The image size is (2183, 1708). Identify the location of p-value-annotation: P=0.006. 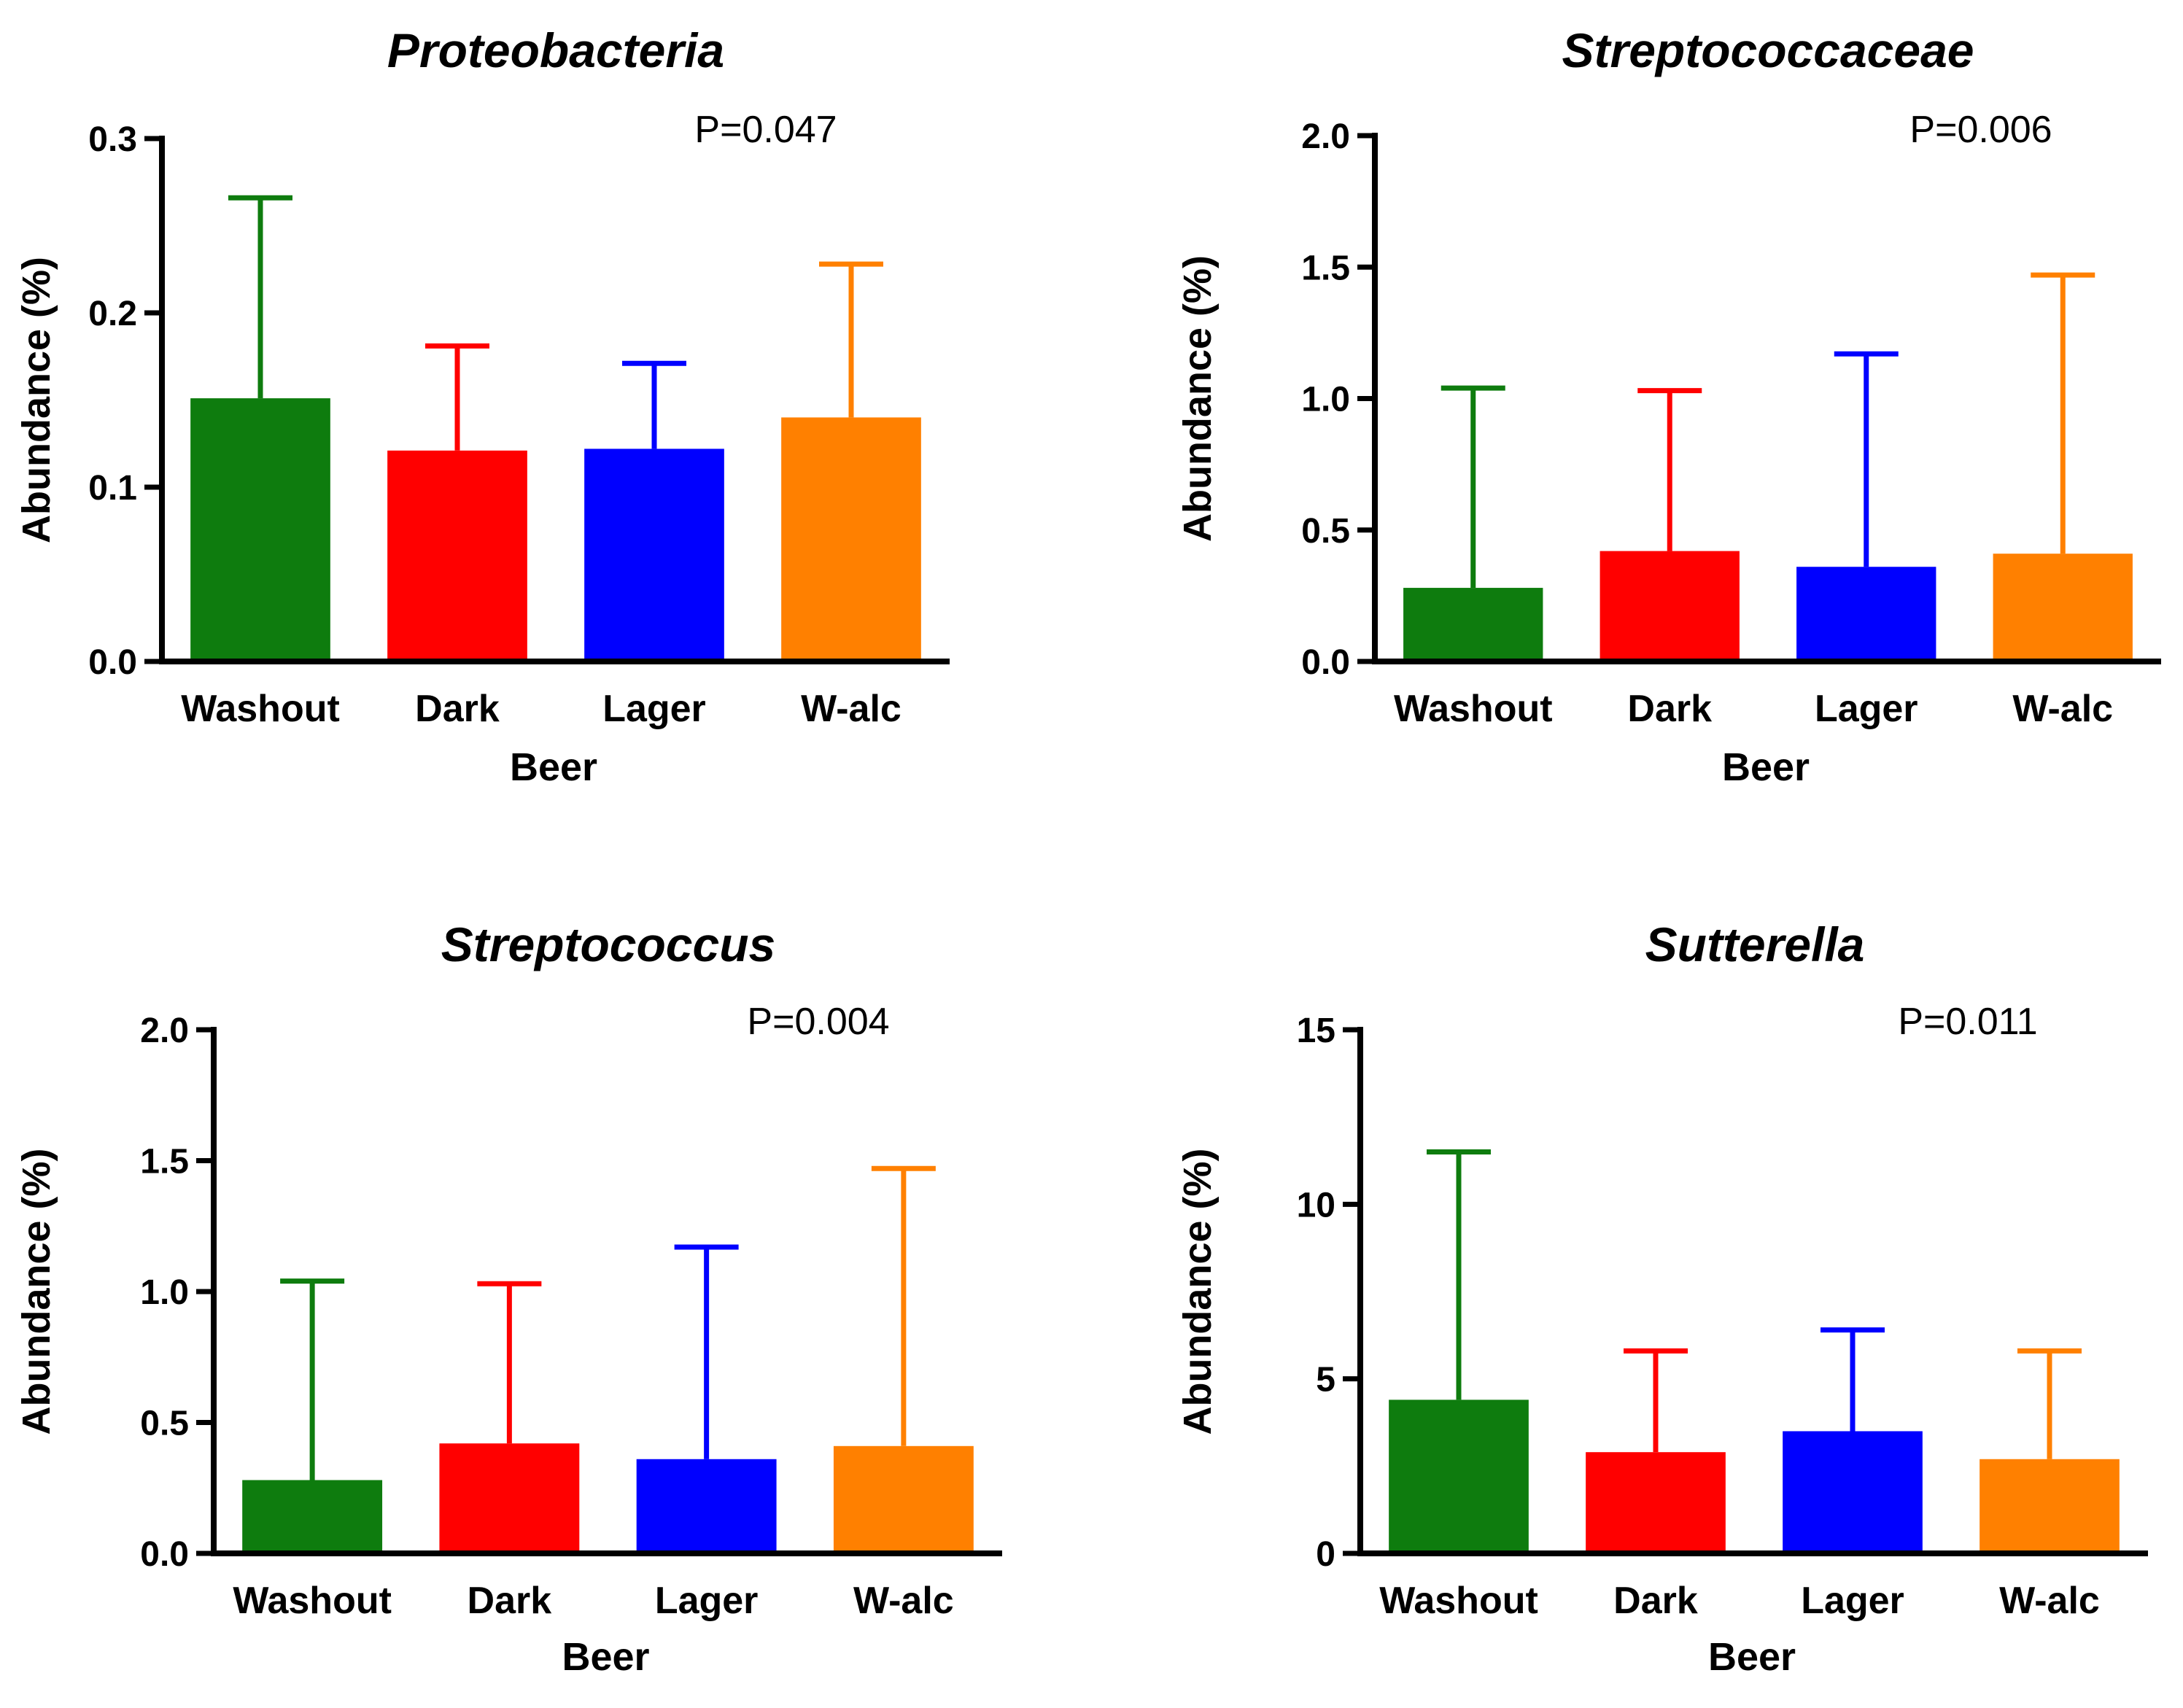
(1980, 130).